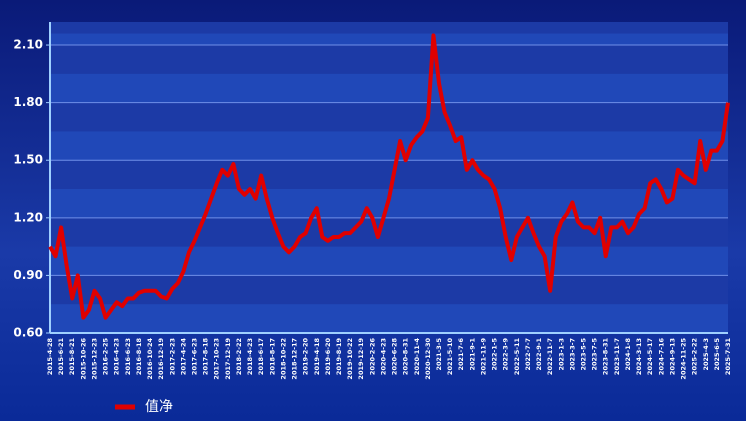 Image resolution: width=746 pixels, height=421 pixels. Describe the element at coordinates (94, 359) in the screenshot. I see `x-tick-label: 2015-12-23` at that location.